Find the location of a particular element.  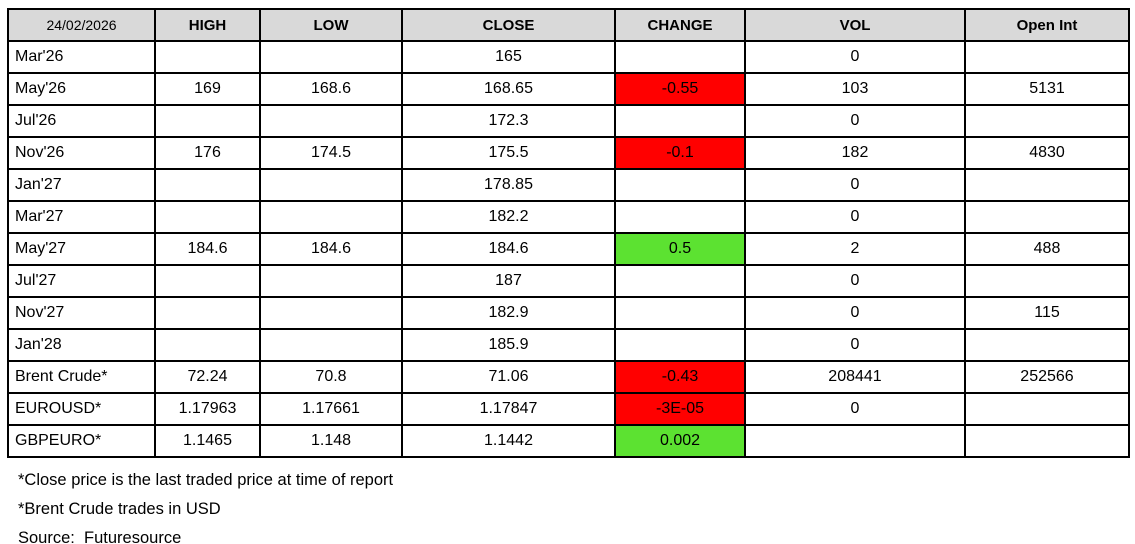

table-row: Jan'28 185.9 0 is located at coordinates (568, 345).